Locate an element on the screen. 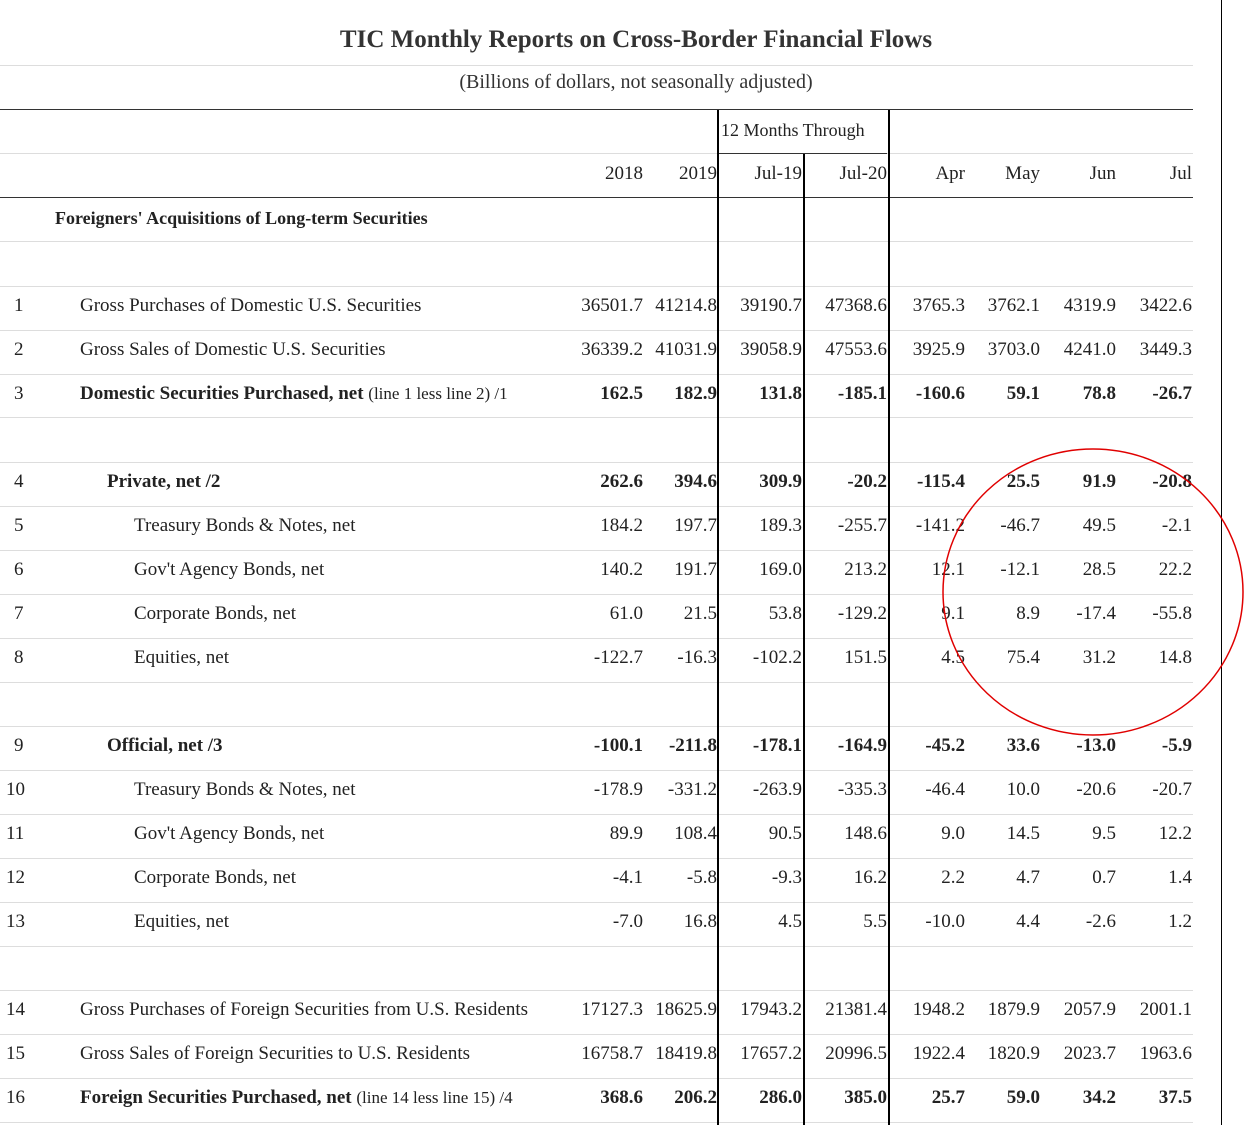 This screenshot has height=1125, width=1249. table-cell: 28.5 is located at coordinates (1099, 569).